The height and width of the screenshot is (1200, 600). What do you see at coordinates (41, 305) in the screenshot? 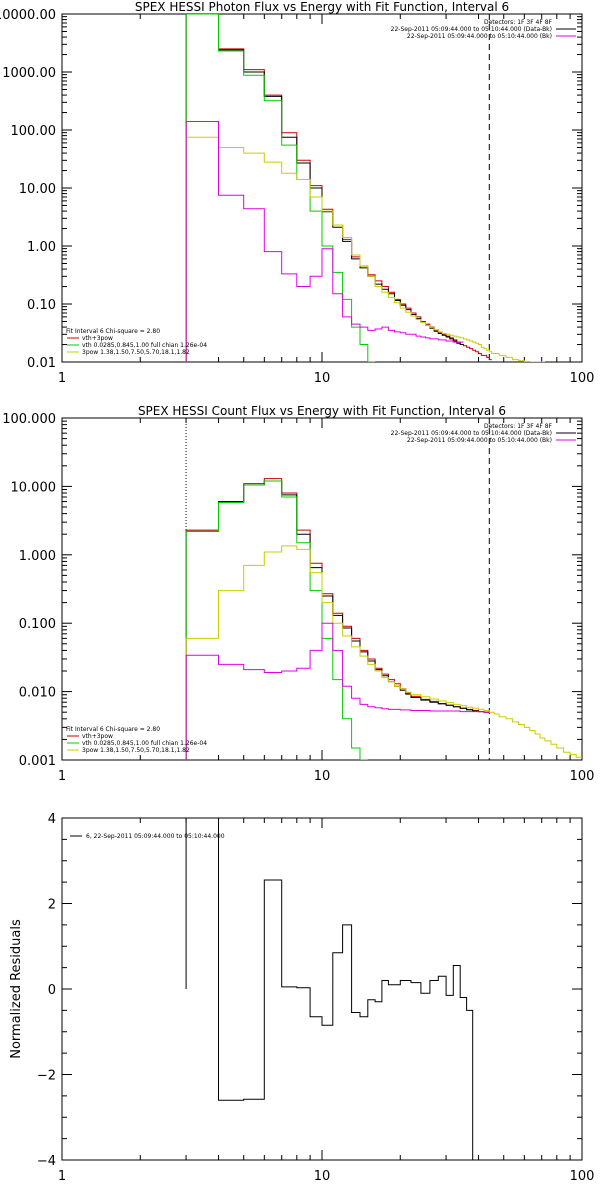
I see `y-tick-label: 0.10` at bounding box center [41, 305].